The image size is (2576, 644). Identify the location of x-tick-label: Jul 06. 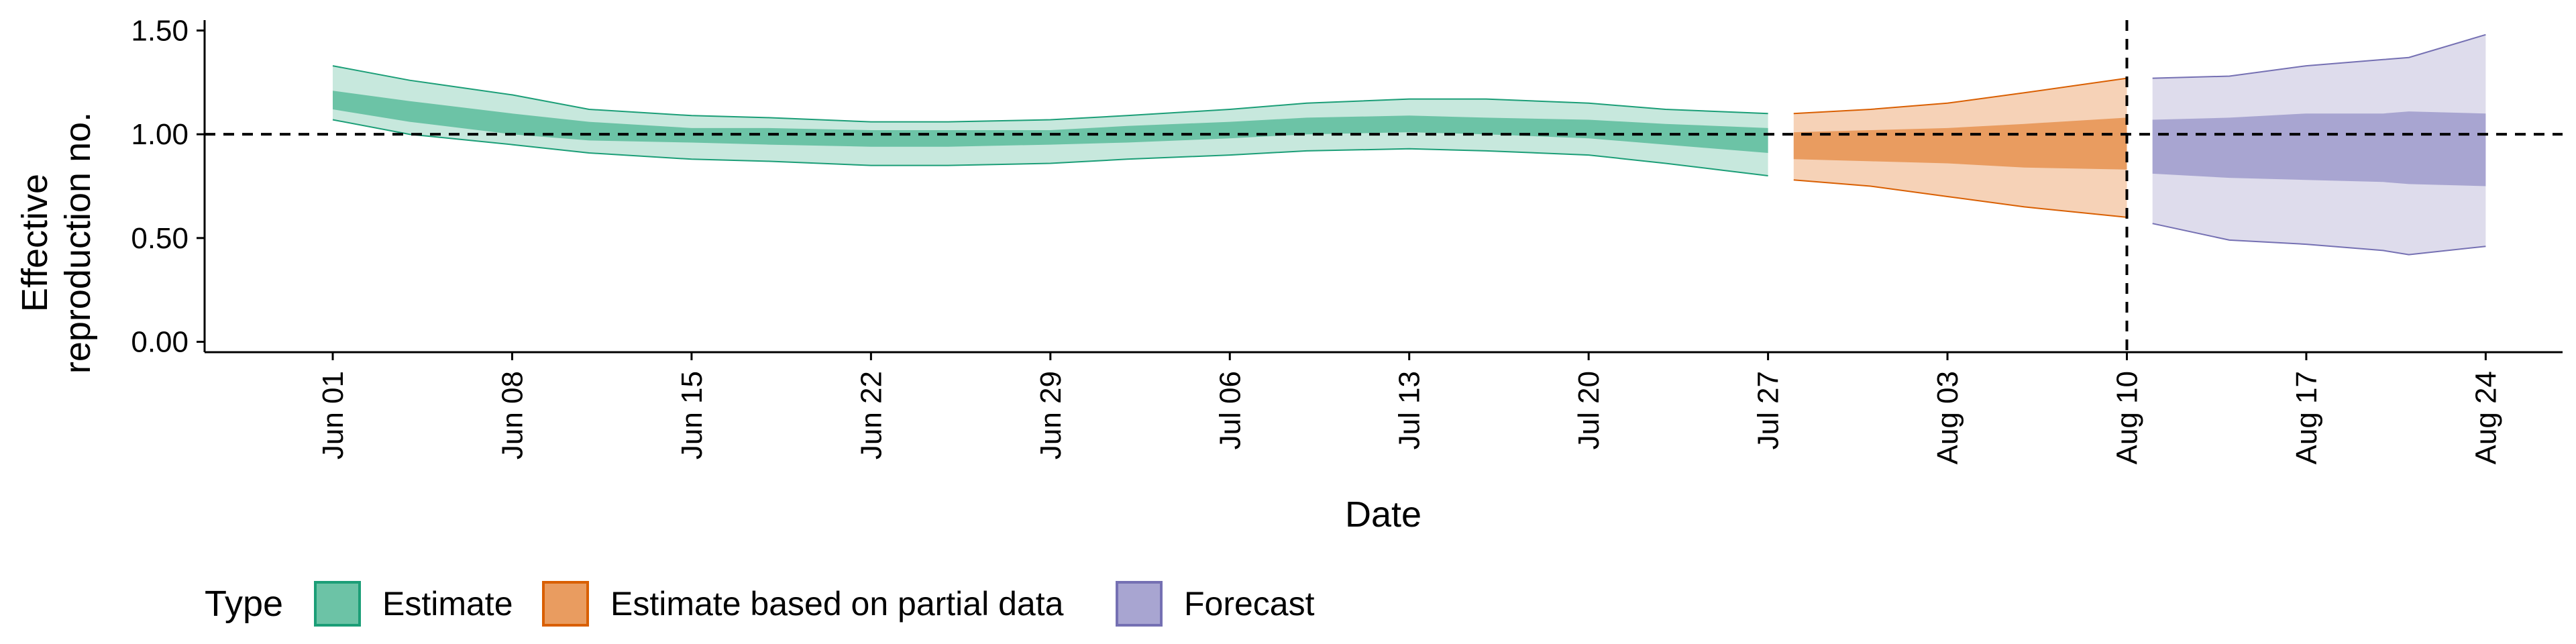
(1230, 410).